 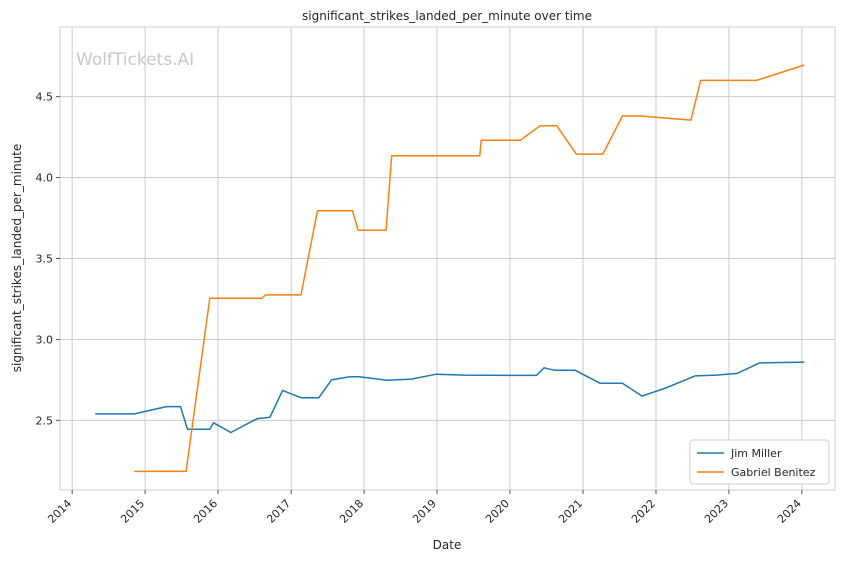 I want to click on y-axis-label: significant_strikes_landed_per_minute, so click(x=17, y=258).